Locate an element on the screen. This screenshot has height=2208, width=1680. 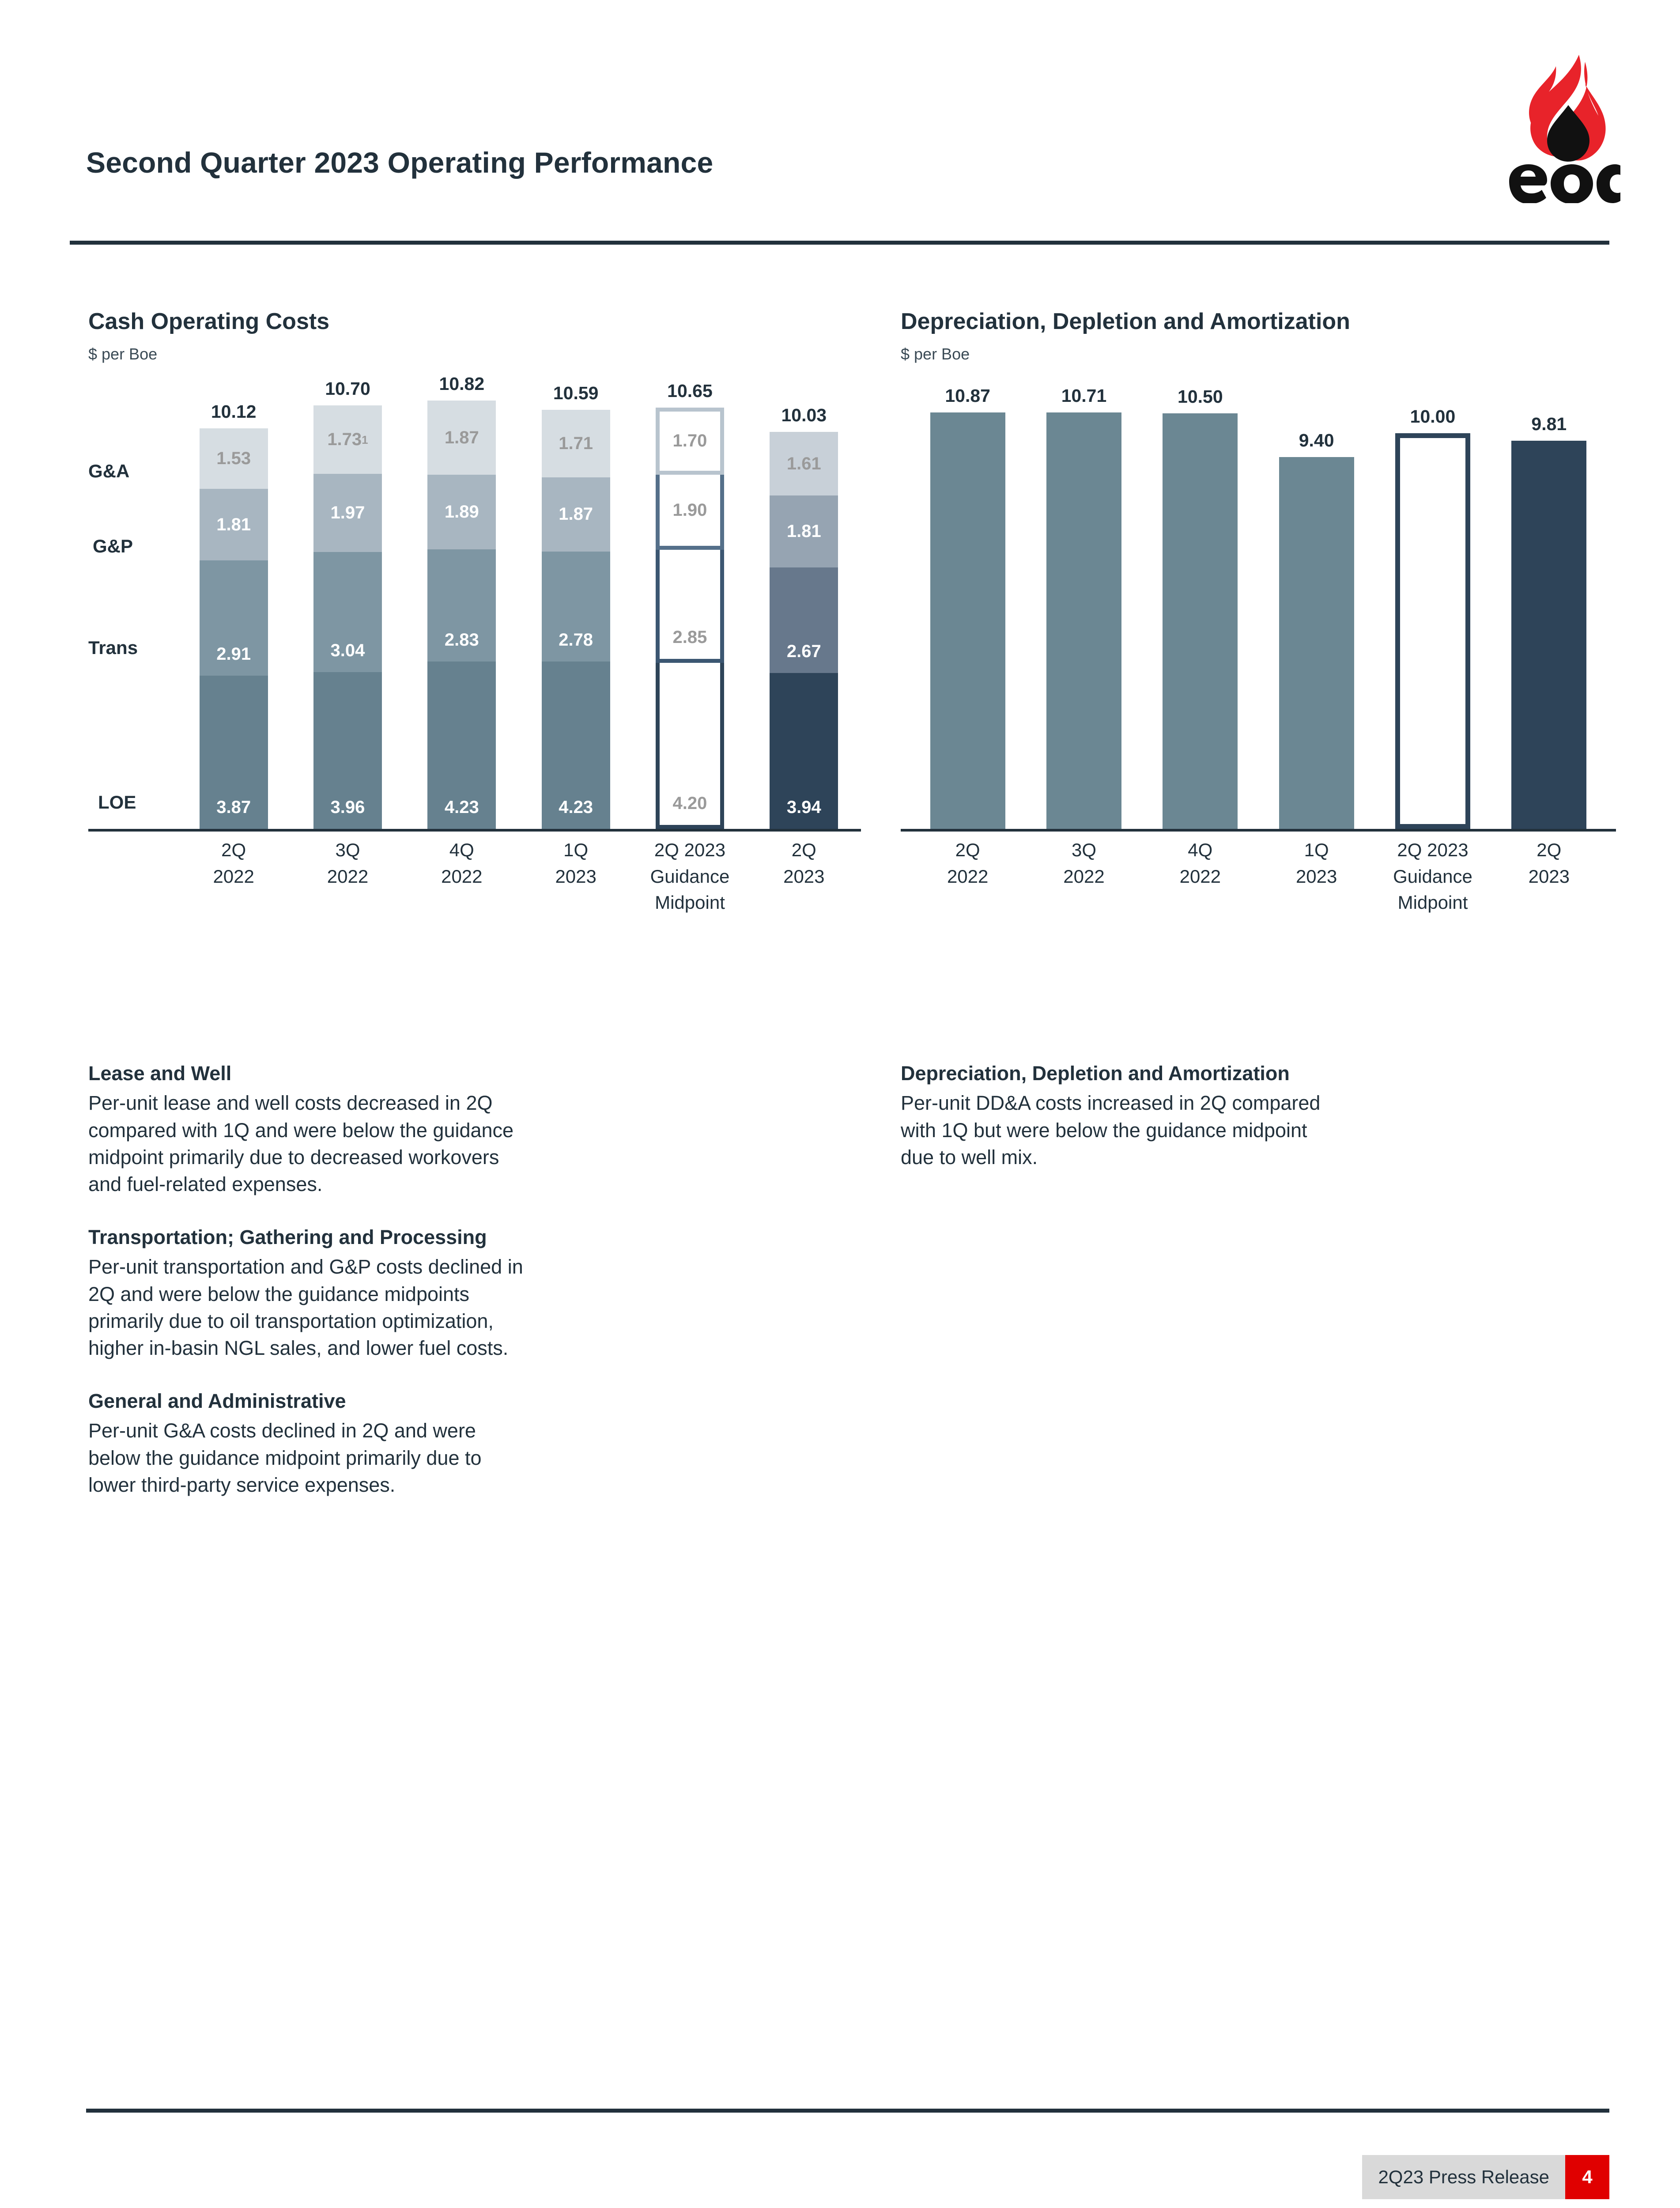
segment-value-label: 2.67 is located at coordinates (803, 651).